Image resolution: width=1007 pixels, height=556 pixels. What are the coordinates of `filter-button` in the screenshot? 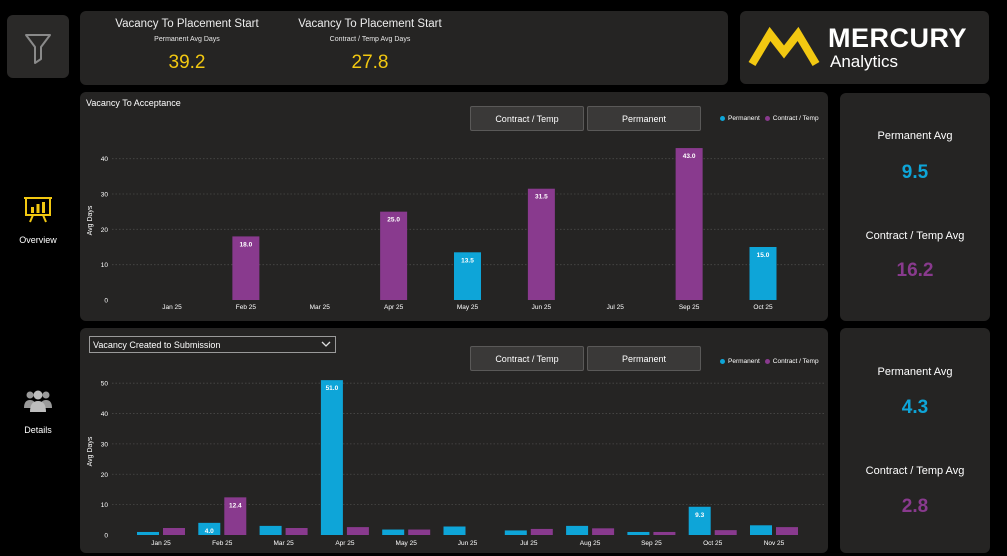 It's located at (38, 46).